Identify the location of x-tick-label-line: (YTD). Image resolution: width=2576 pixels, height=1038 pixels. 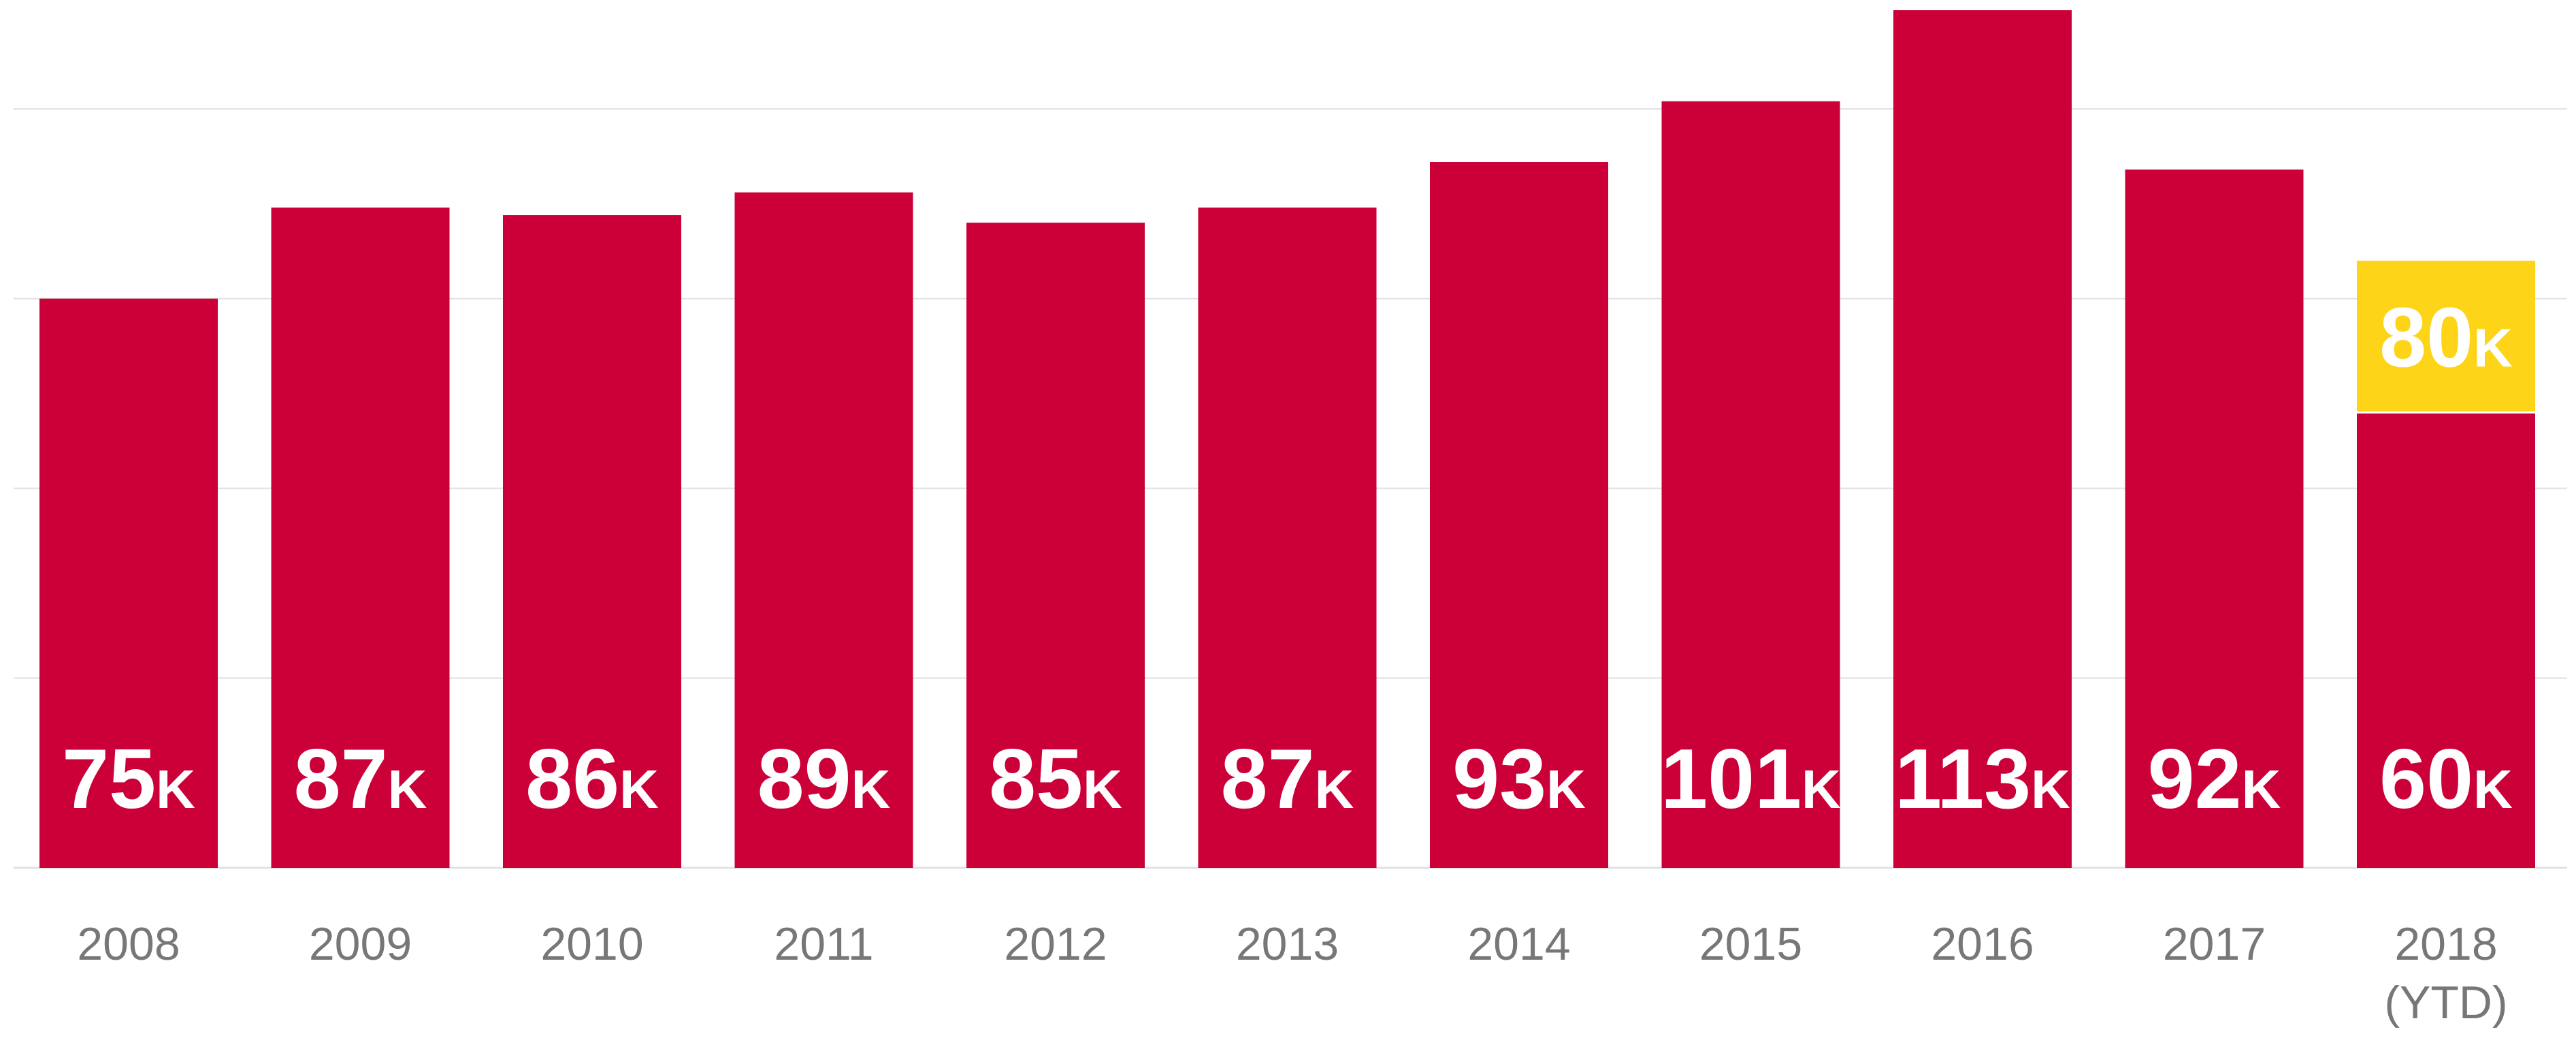
(2445, 1003).